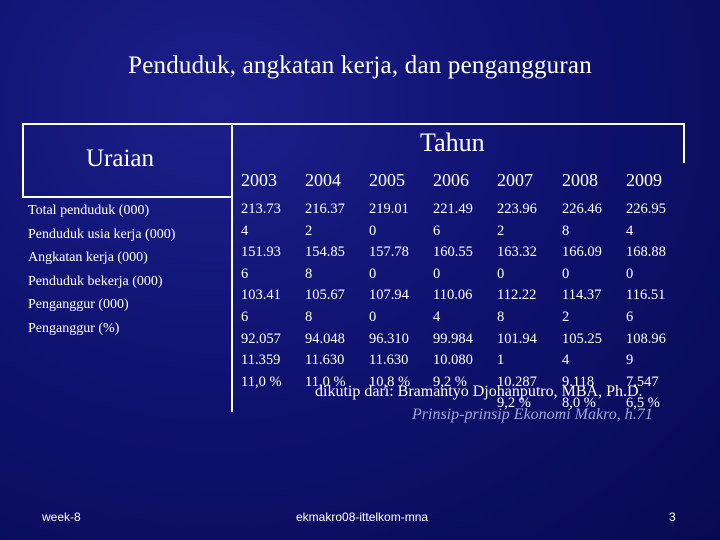 The width and height of the screenshot is (720, 540). What do you see at coordinates (453, 360) in the screenshot?
I see `table-cell: 10.080` at bounding box center [453, 360].